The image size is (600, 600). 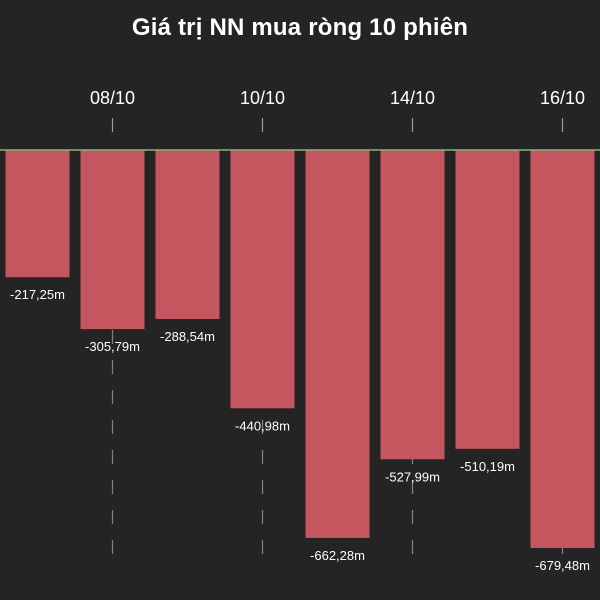 I want to click on data-label: -510,19m, so click(x=487, y=466).